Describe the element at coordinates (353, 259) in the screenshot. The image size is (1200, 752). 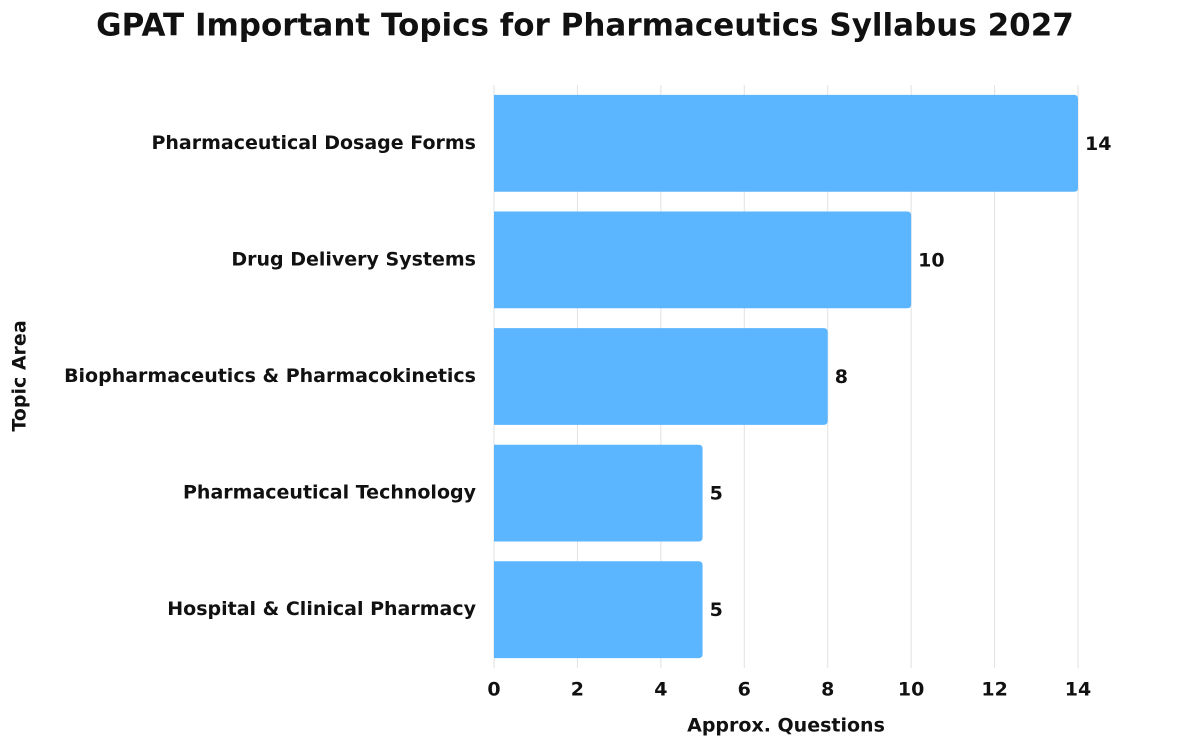
I see `y-tick-label: Drug Delivery Systems` at that location.